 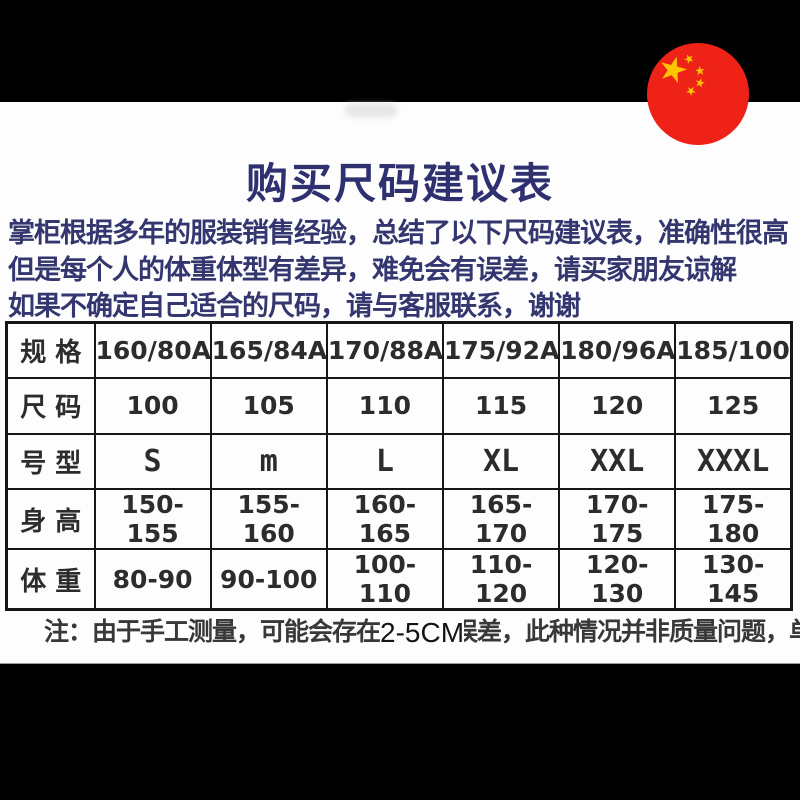 What do you see at coordinates (617, 406) in the screenshot?
I see `size-number-cell: 120` at bounding box center [617, 406].